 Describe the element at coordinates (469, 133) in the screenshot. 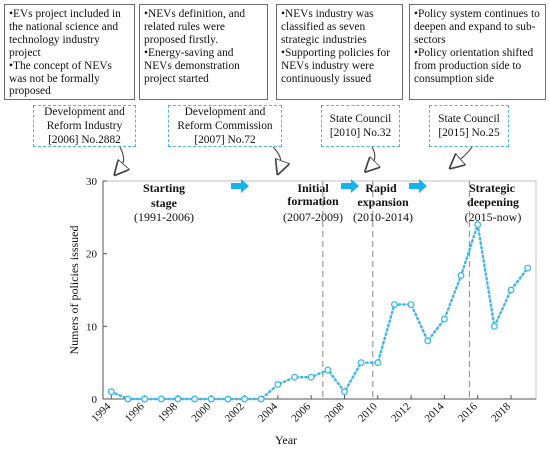

I see `citation-line: [2015] No.25` at that location.